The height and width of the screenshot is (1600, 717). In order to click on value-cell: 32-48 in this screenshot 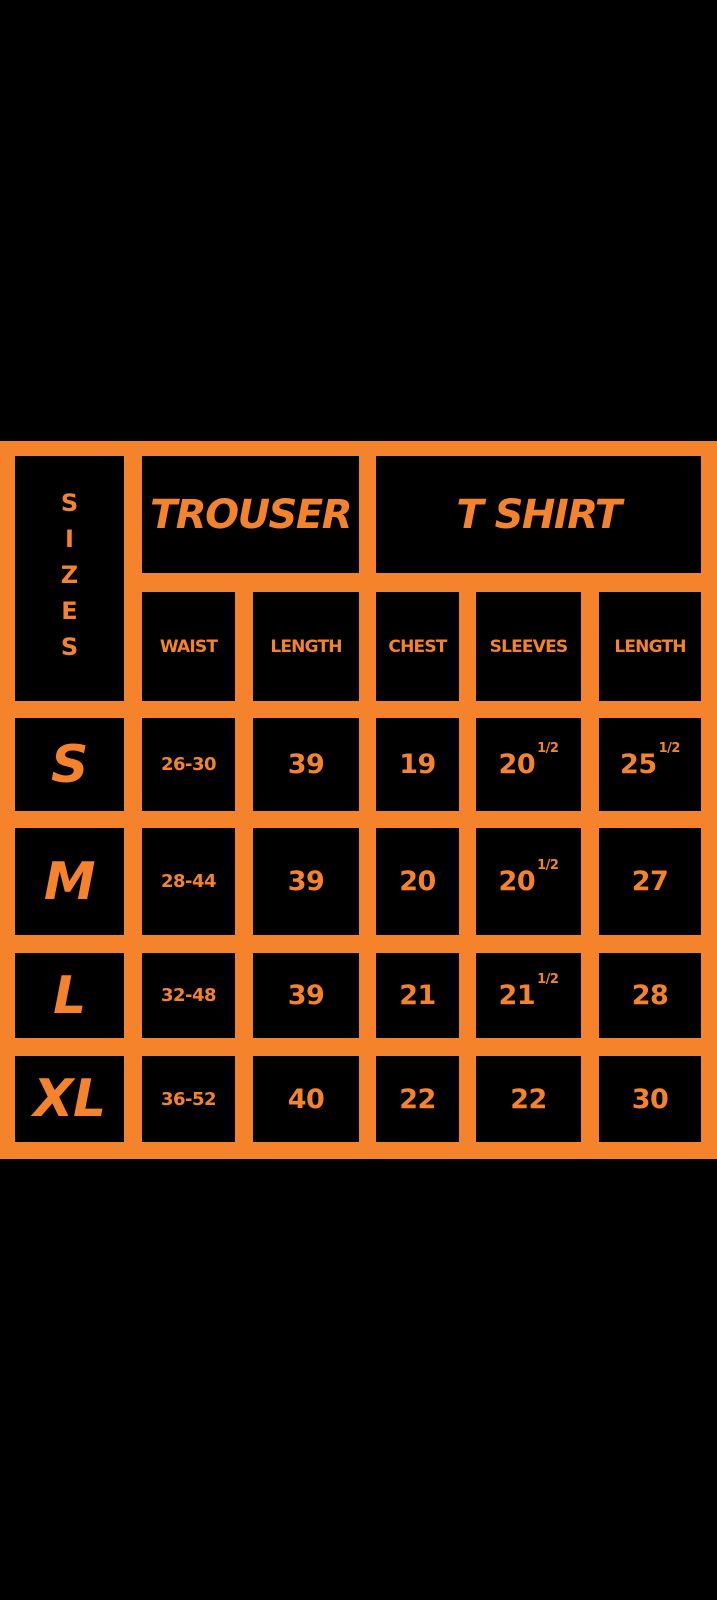, I will do `click(188, 995)`.